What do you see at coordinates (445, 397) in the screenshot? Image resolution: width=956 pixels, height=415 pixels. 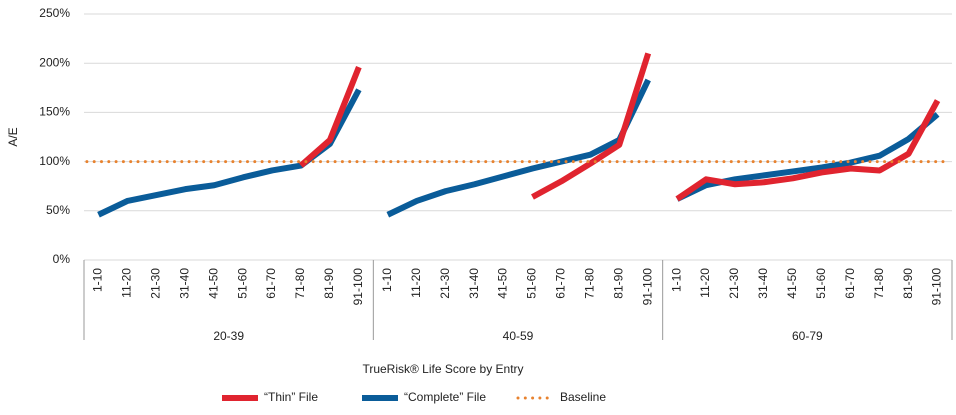 I see `legend-label: “Complete” File` at bounding box center [445, 397].